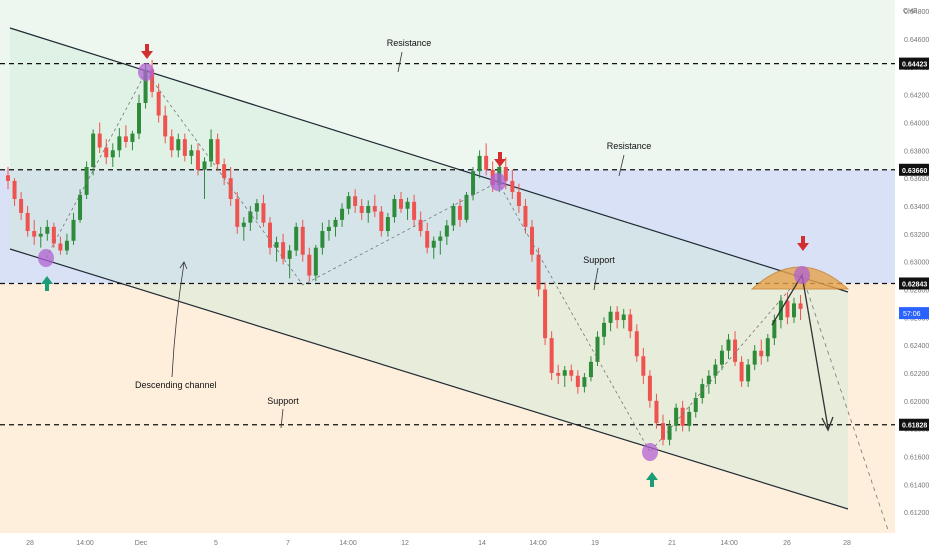  I want to click on red-down-arrow-3-shaft, so click(803, 240).